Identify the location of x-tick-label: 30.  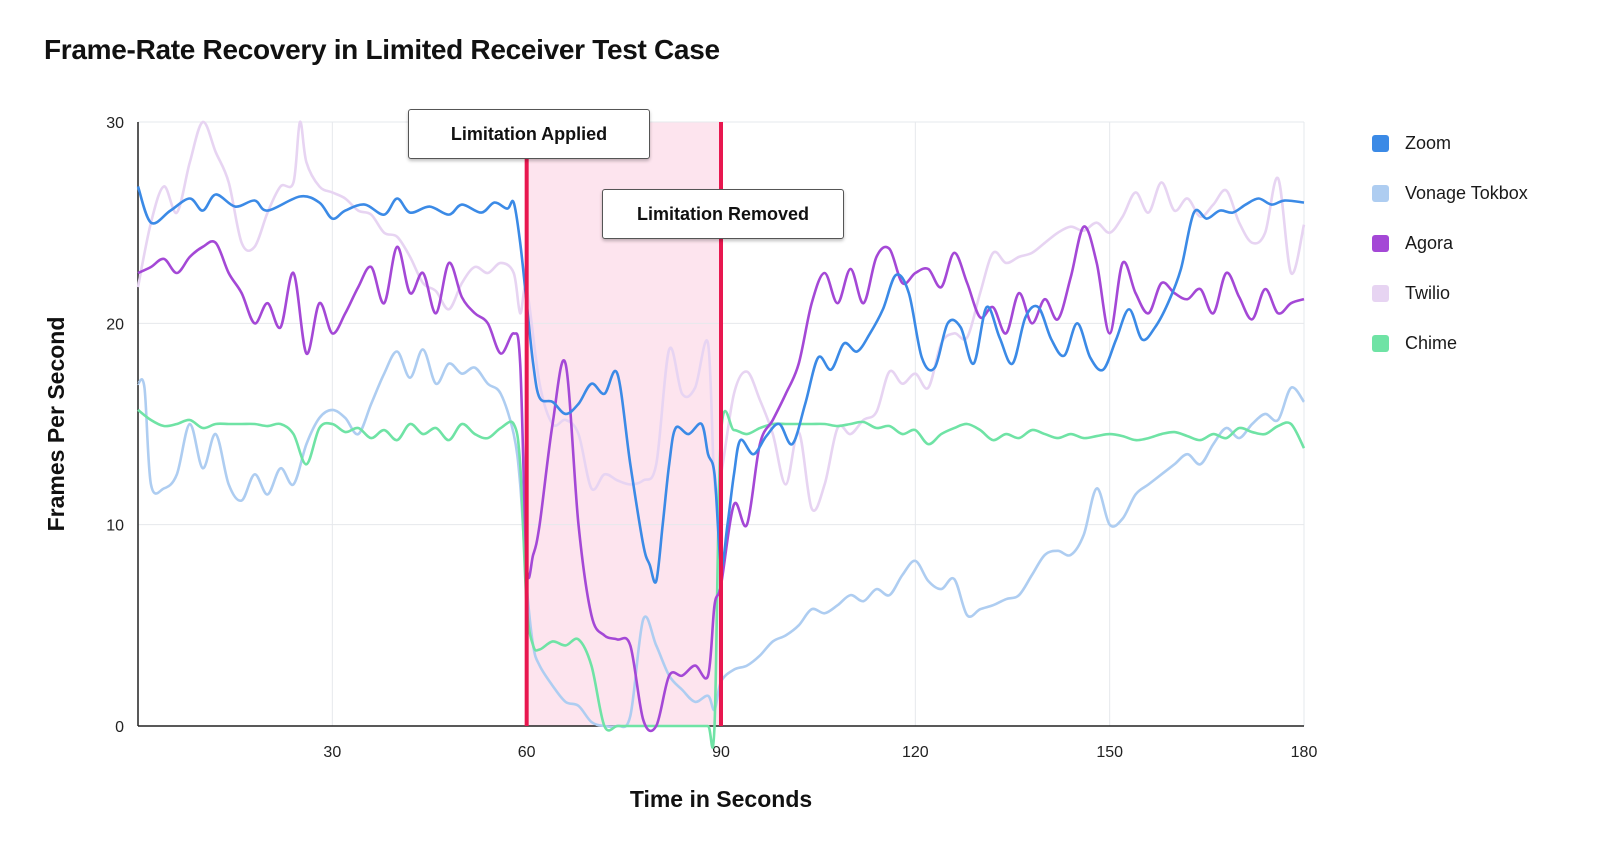
(332, 752).